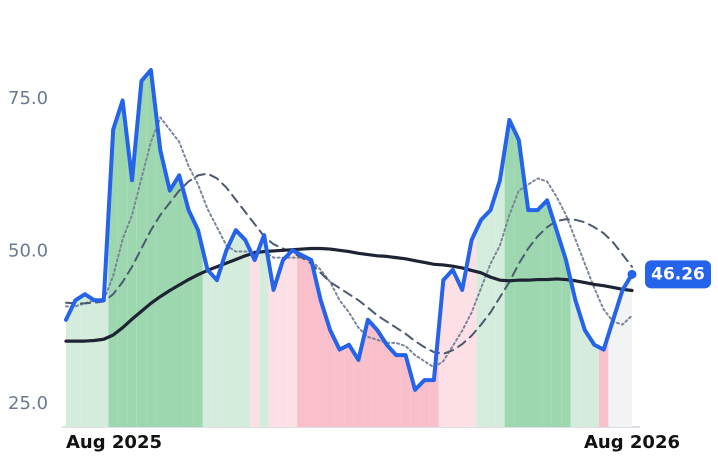 The width and height of the screenshot is (718, 464). What do you see at coordinates (114, 442) in the screenshot?
I see `x-tick-label: Aug 2025` at bounding box center [114, 442].